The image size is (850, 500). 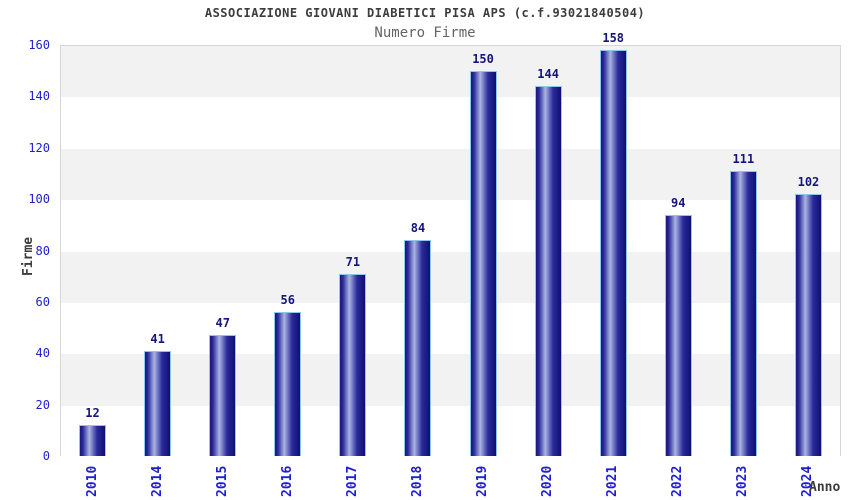 I want to click on chart-subtitle: Numero Firme, so click(x=425, y=33).